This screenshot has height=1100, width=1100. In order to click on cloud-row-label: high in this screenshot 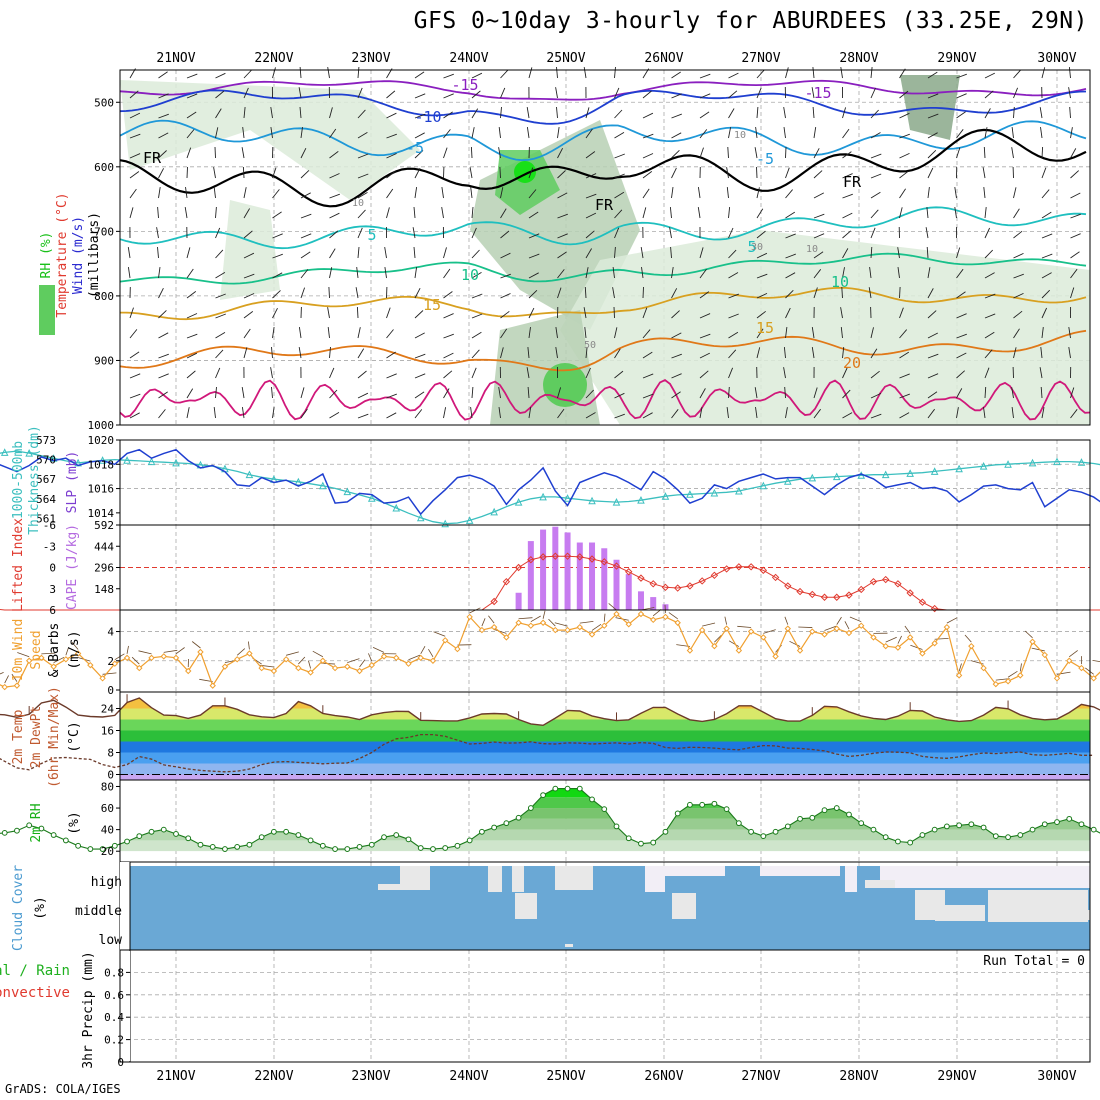, I will do `click(106, 882)`.